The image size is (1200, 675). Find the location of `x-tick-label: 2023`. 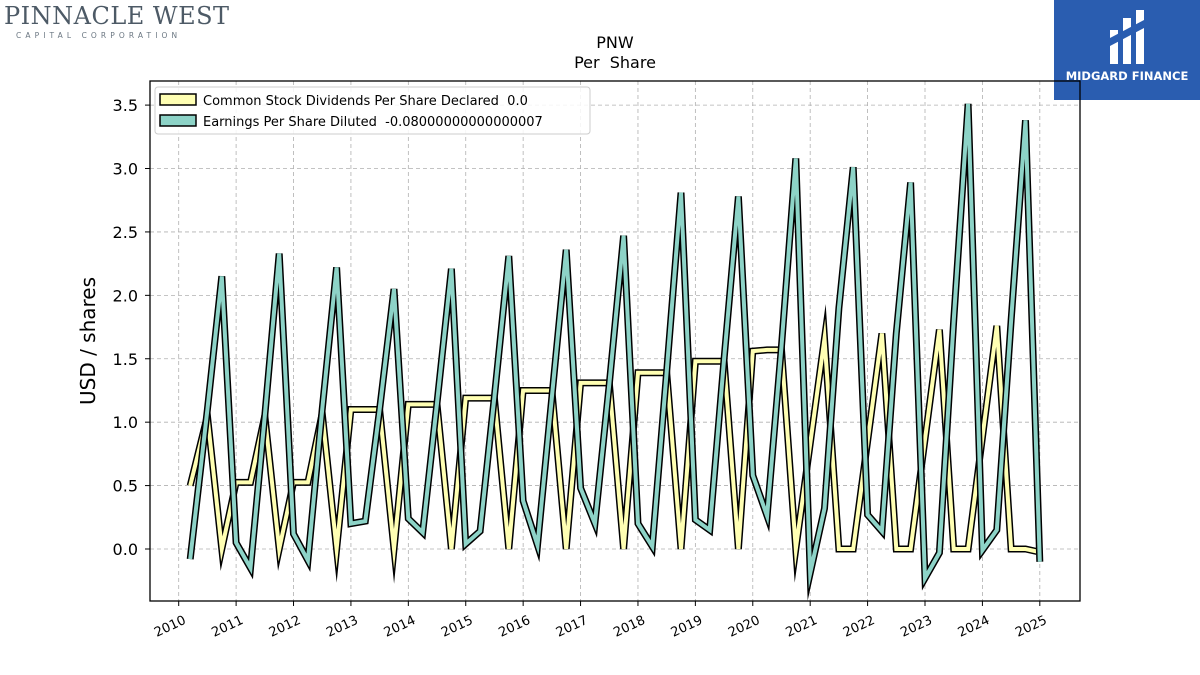

x-tick-label: 2023 is located at coordinates (916, 627).